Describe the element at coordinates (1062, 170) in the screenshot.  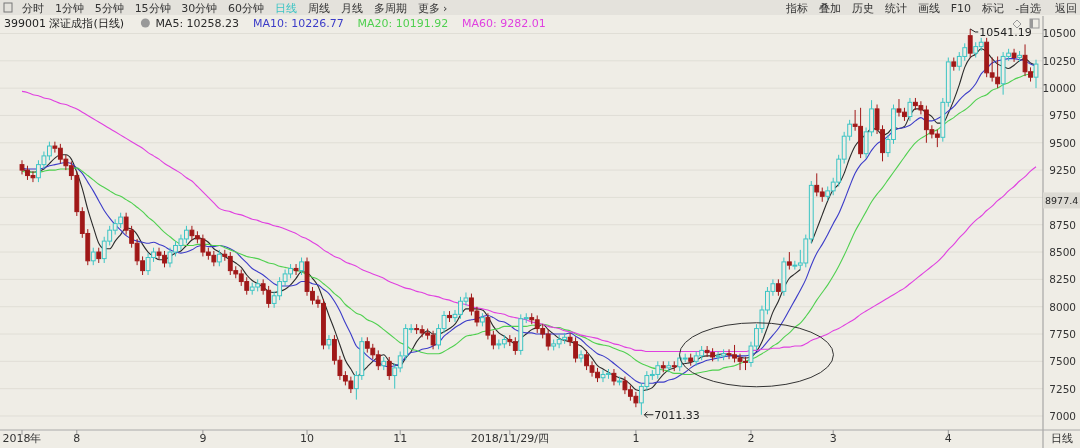
I see `y-tick-label: 9250` at that location.